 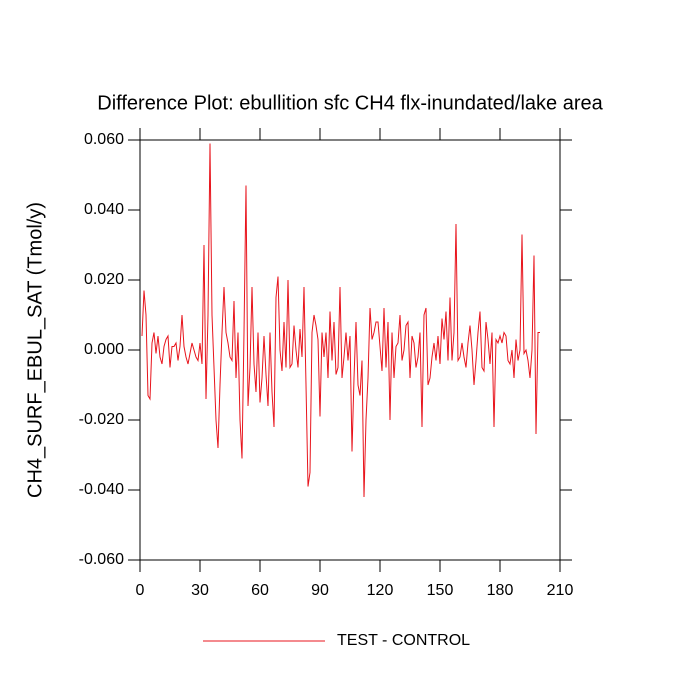 What do you see at coordinates (101, 419) in the screenshot?
I see `y-tick-label: -0.020` at bounding box center [101, 419].